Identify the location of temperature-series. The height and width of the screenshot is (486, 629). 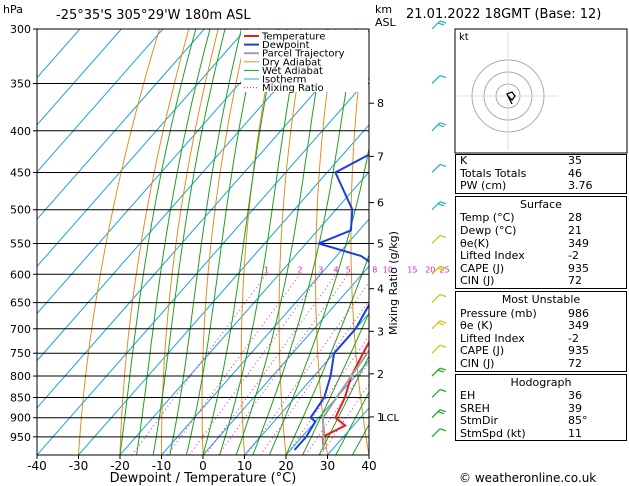
(345, 395).